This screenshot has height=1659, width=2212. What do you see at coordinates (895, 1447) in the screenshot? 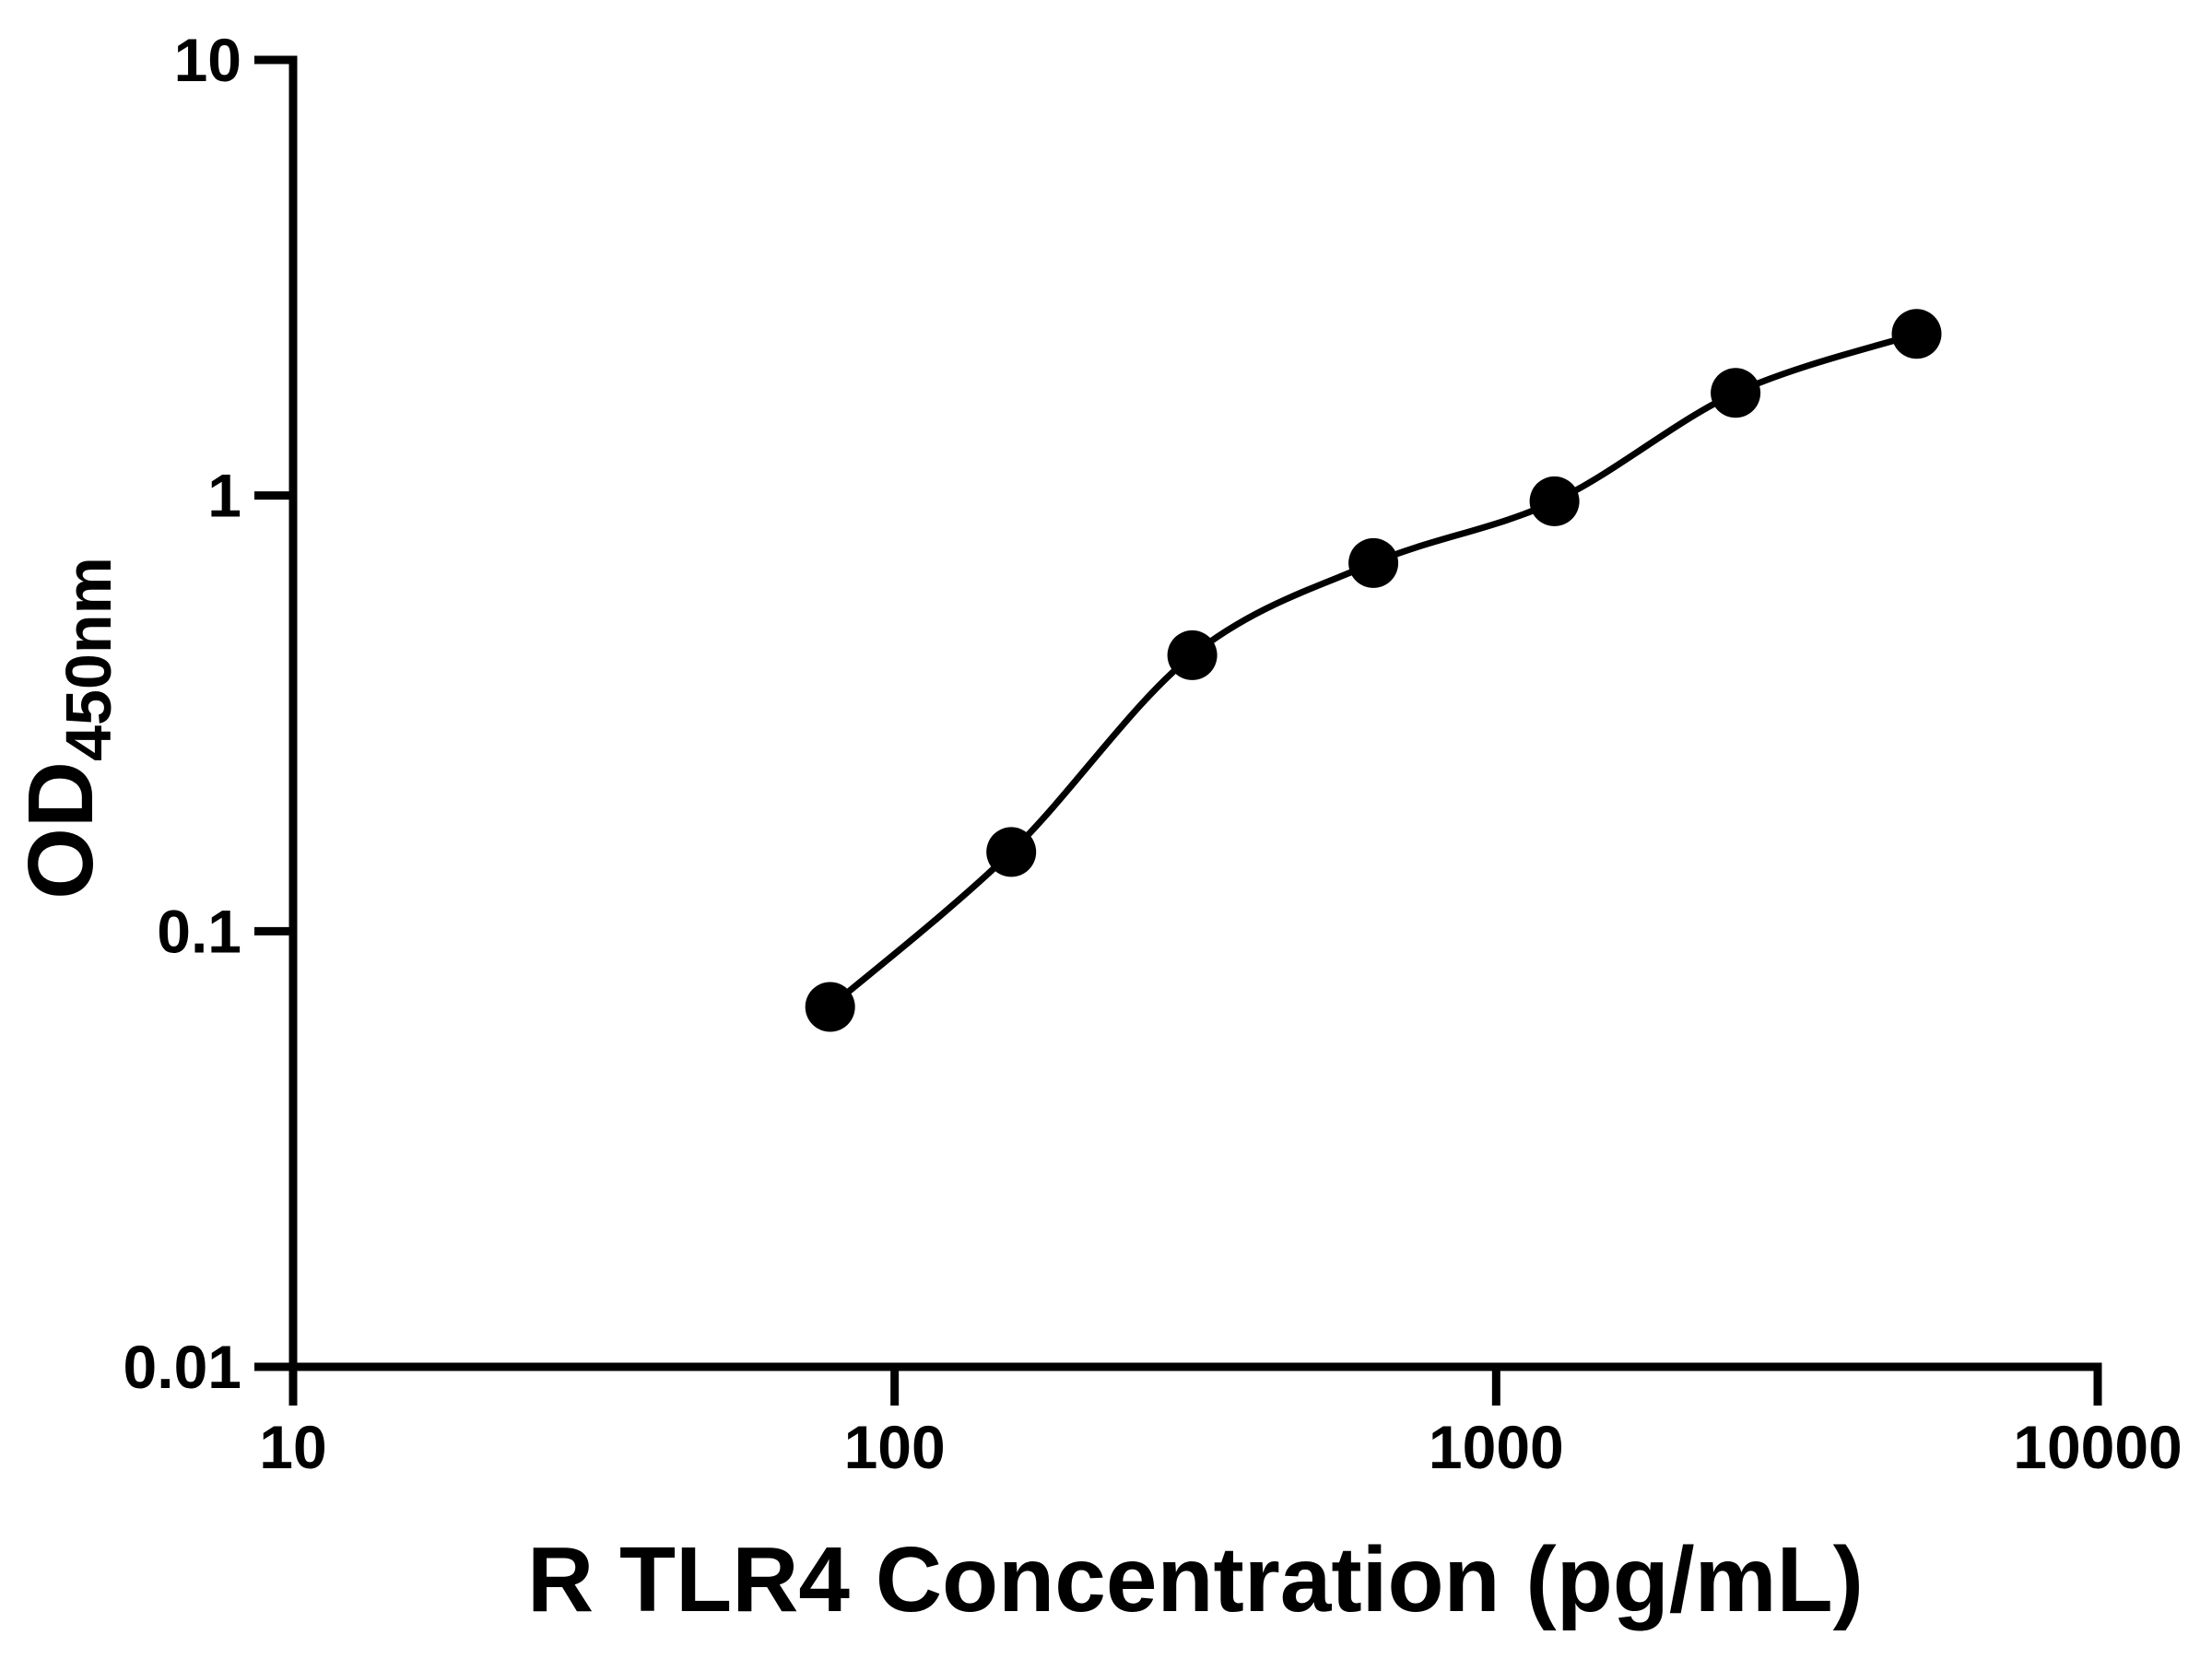
I see `x-tick-label: 100` at bounding box center [895, 1447].